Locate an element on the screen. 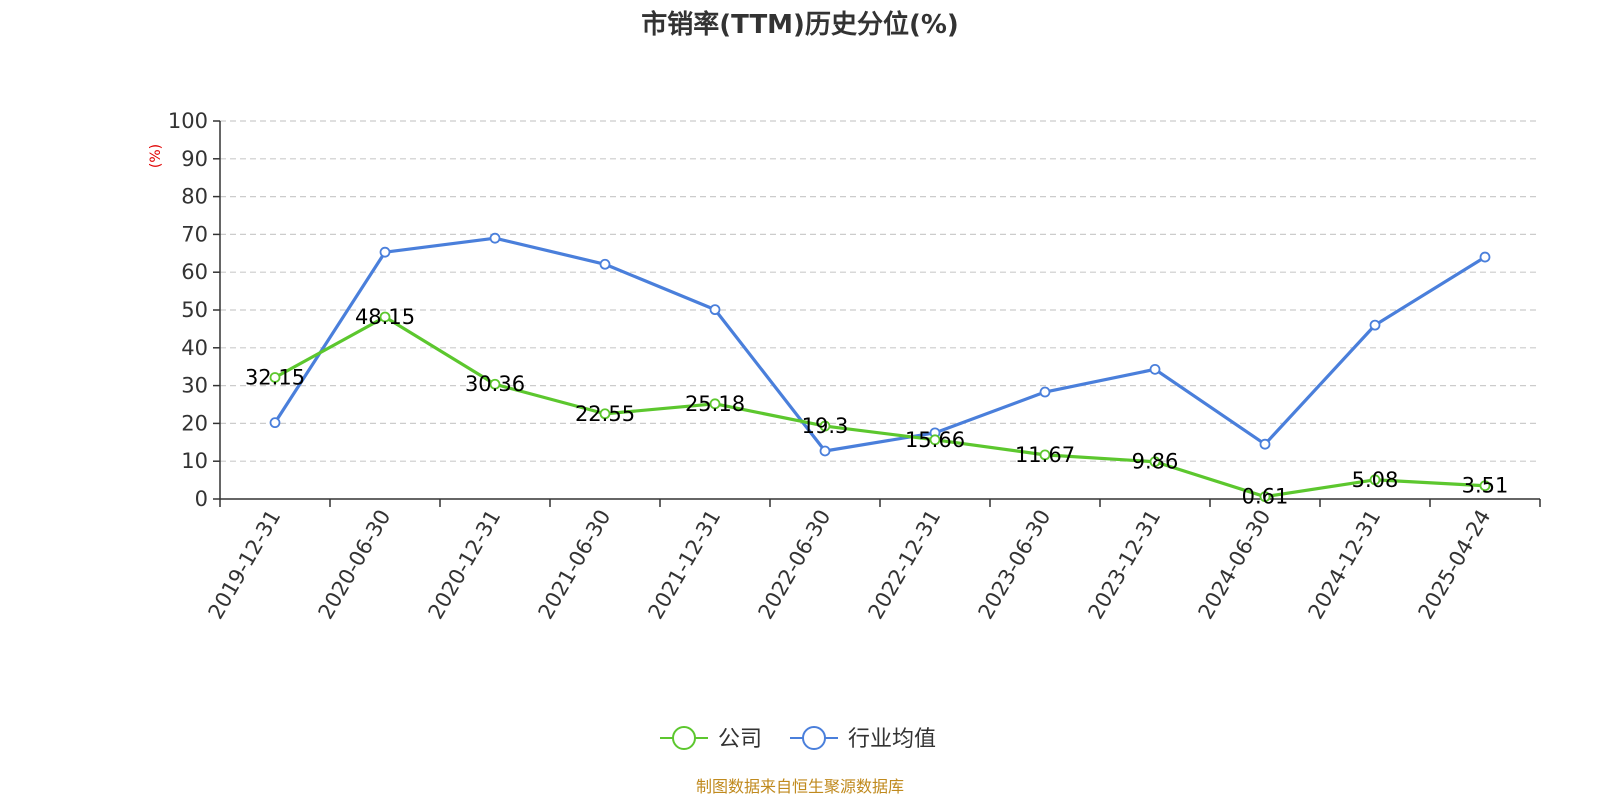 The height and width of the screenshot is (800, 1600). data-label: 3.51 is located at coordinates (1485, 486).